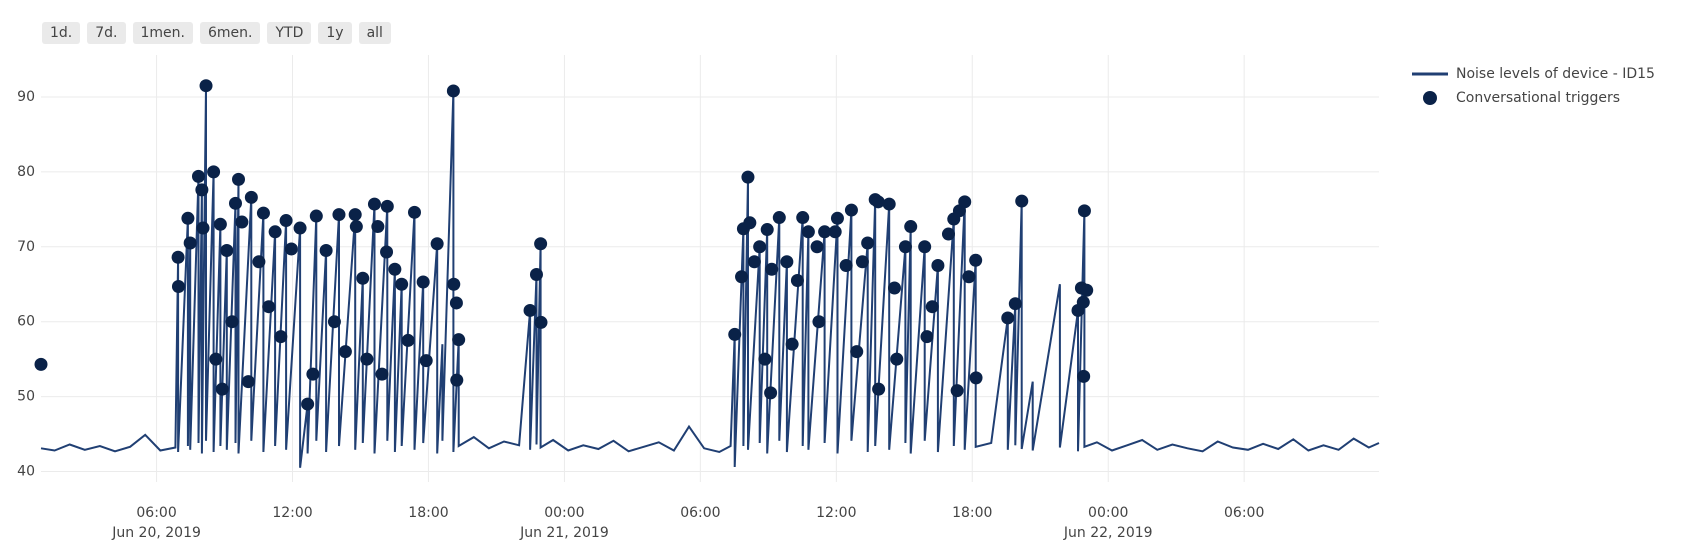 This screenshot has width=1681, height=546. I want to click on legend-label: Noise levels of device - ID15, so click(1555, 74).